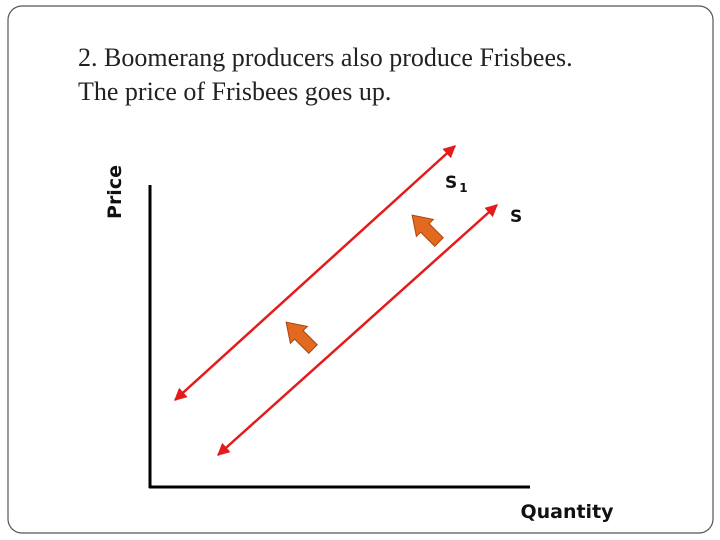 Image resolution: width=720 pixels, height=540 pixels. Describe the element at coordinates (115, 192) in the screenshot. I see `y-axis-label: Price` at that location.